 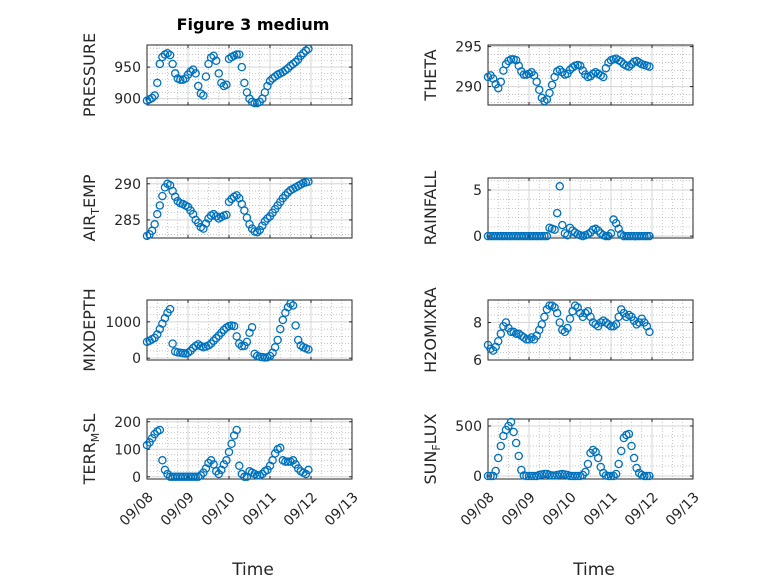 What do you see at coordinates (227, 76) in the screenshot?
I see `series-pressure` at bounding box center [227, 76].